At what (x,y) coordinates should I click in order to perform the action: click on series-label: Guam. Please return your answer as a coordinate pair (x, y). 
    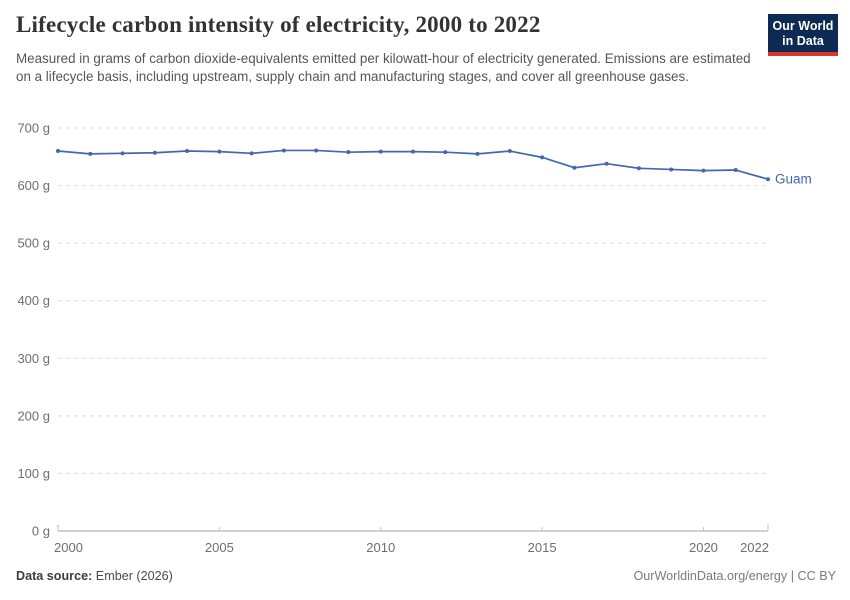
    Looking at the image, I should click on (793, 179).